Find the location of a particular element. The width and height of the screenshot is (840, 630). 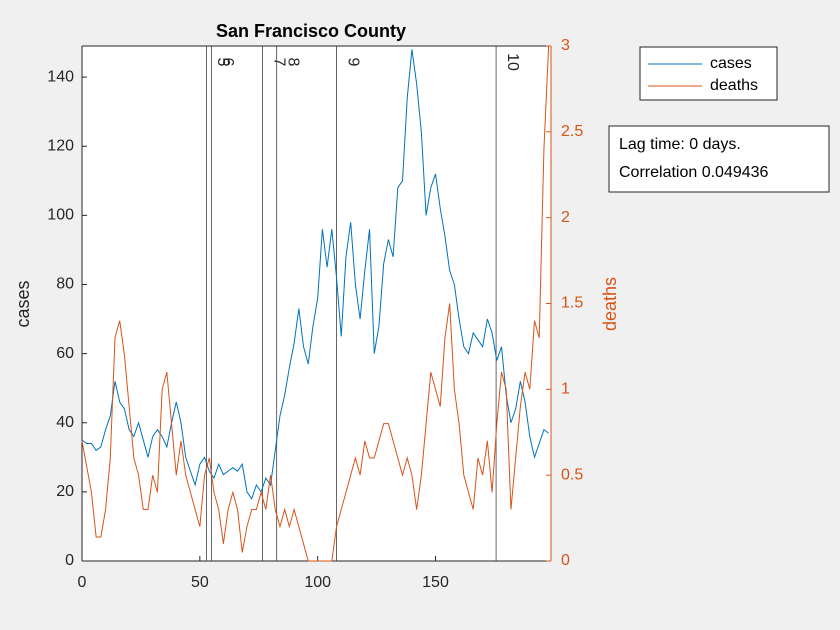

event-label: 10 is located at coordinates (512, 62).